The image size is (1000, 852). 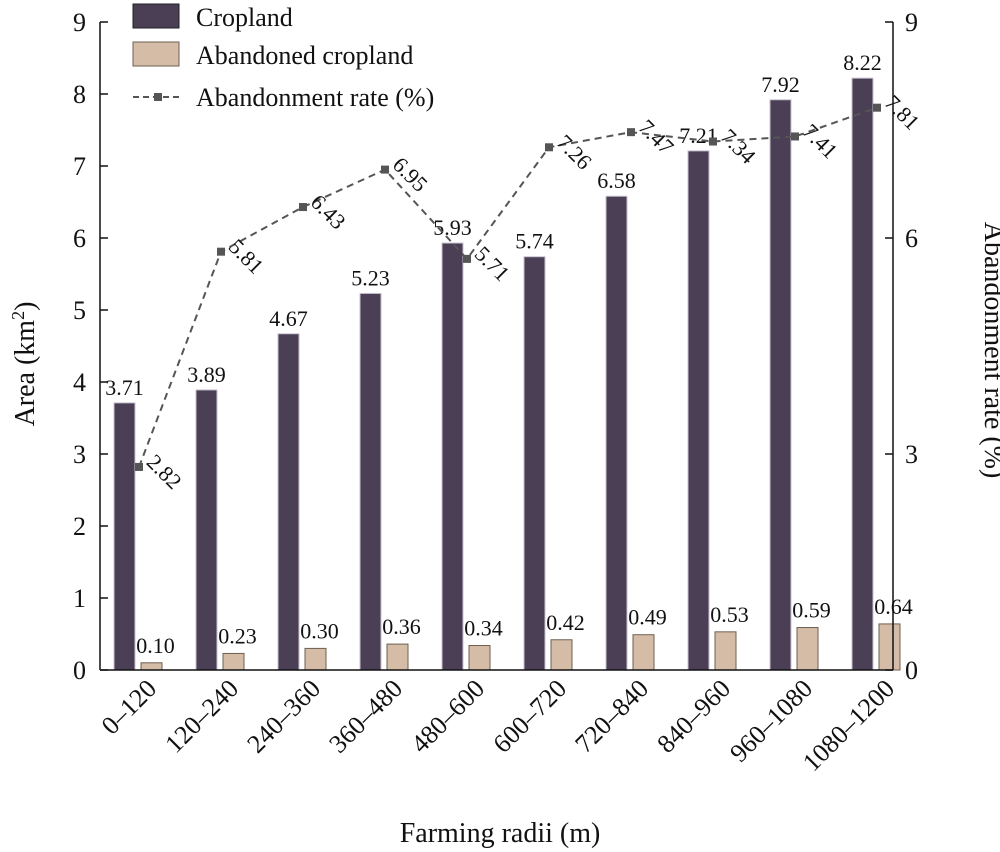 I want to click on y-axis-title: Area (km2), so click(x=24, y=364).